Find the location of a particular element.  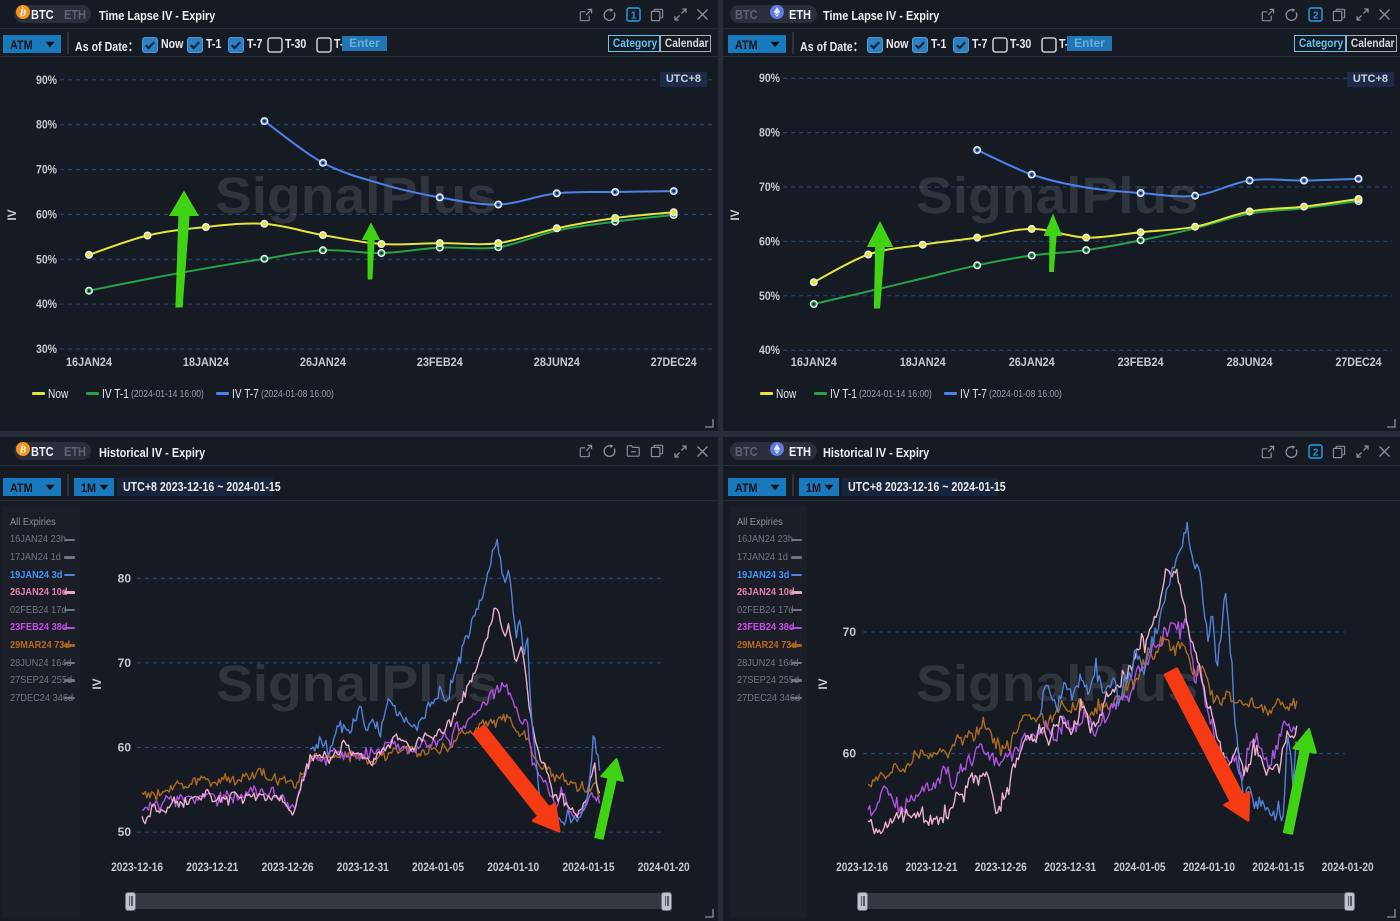

svg-text: 1 is located at coordinates (633, 15).